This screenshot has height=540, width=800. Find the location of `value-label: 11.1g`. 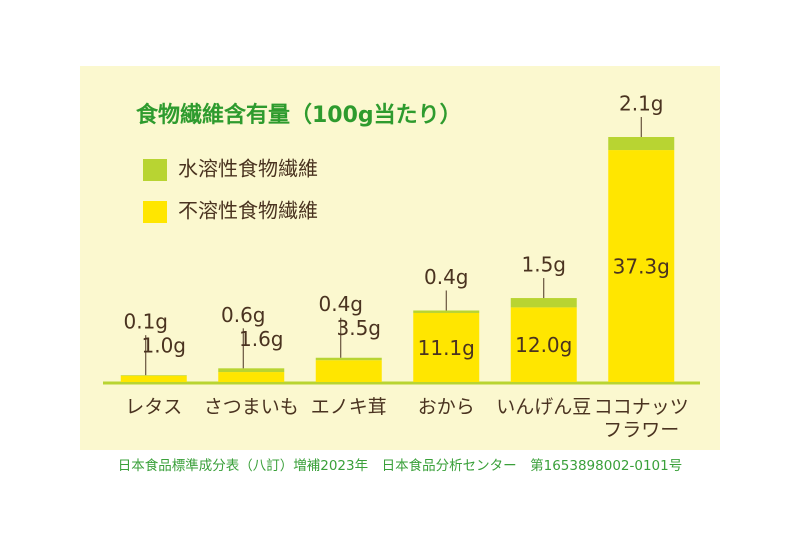

value-label: 11.1g is located at coordinates (446, 348).